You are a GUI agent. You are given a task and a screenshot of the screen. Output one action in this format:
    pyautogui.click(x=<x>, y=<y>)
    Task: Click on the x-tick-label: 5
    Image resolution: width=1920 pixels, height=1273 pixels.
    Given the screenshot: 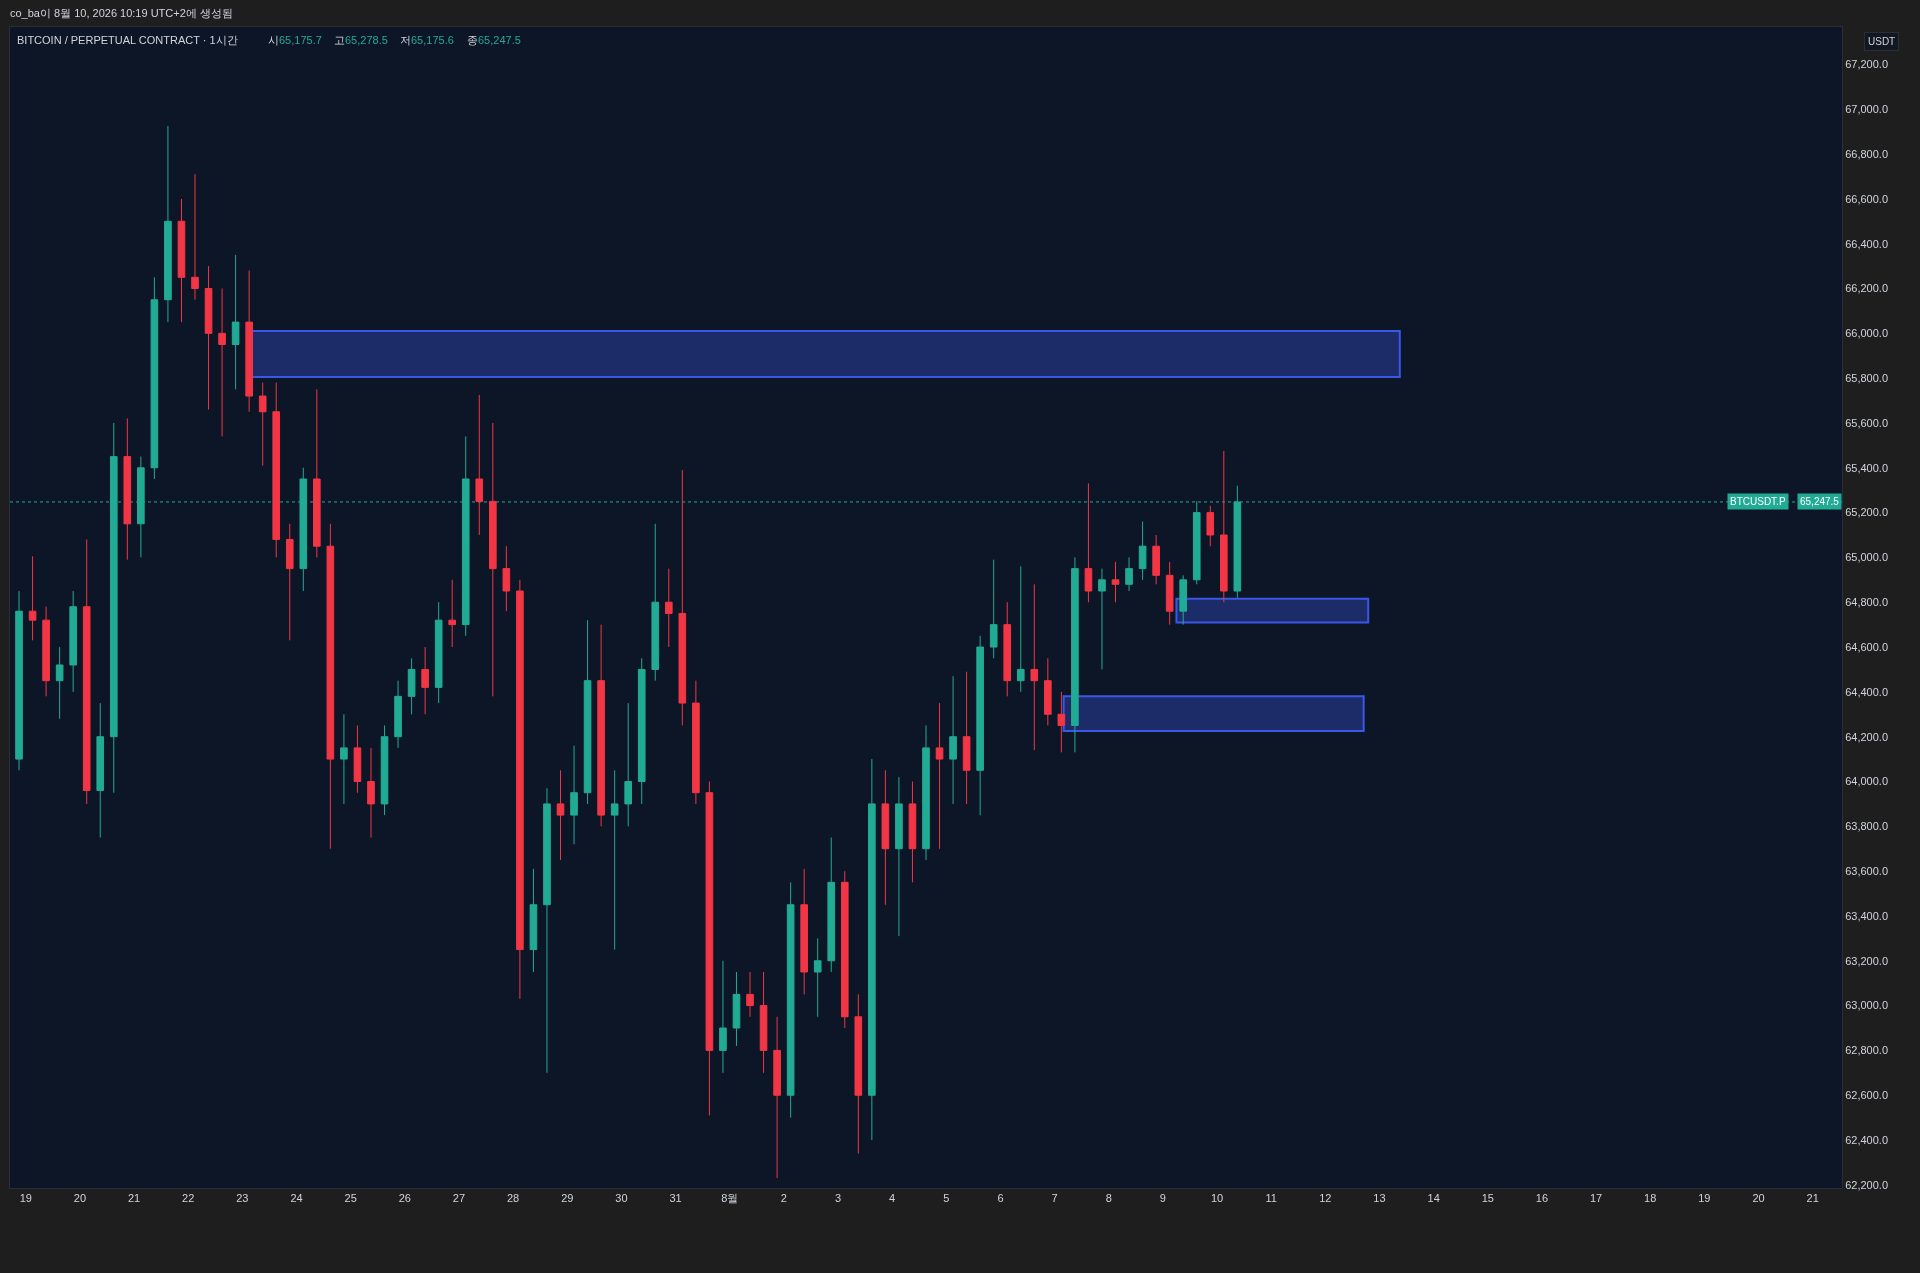 What is the action you would take?
    pyautogui.click(x=946, y=1198)
    